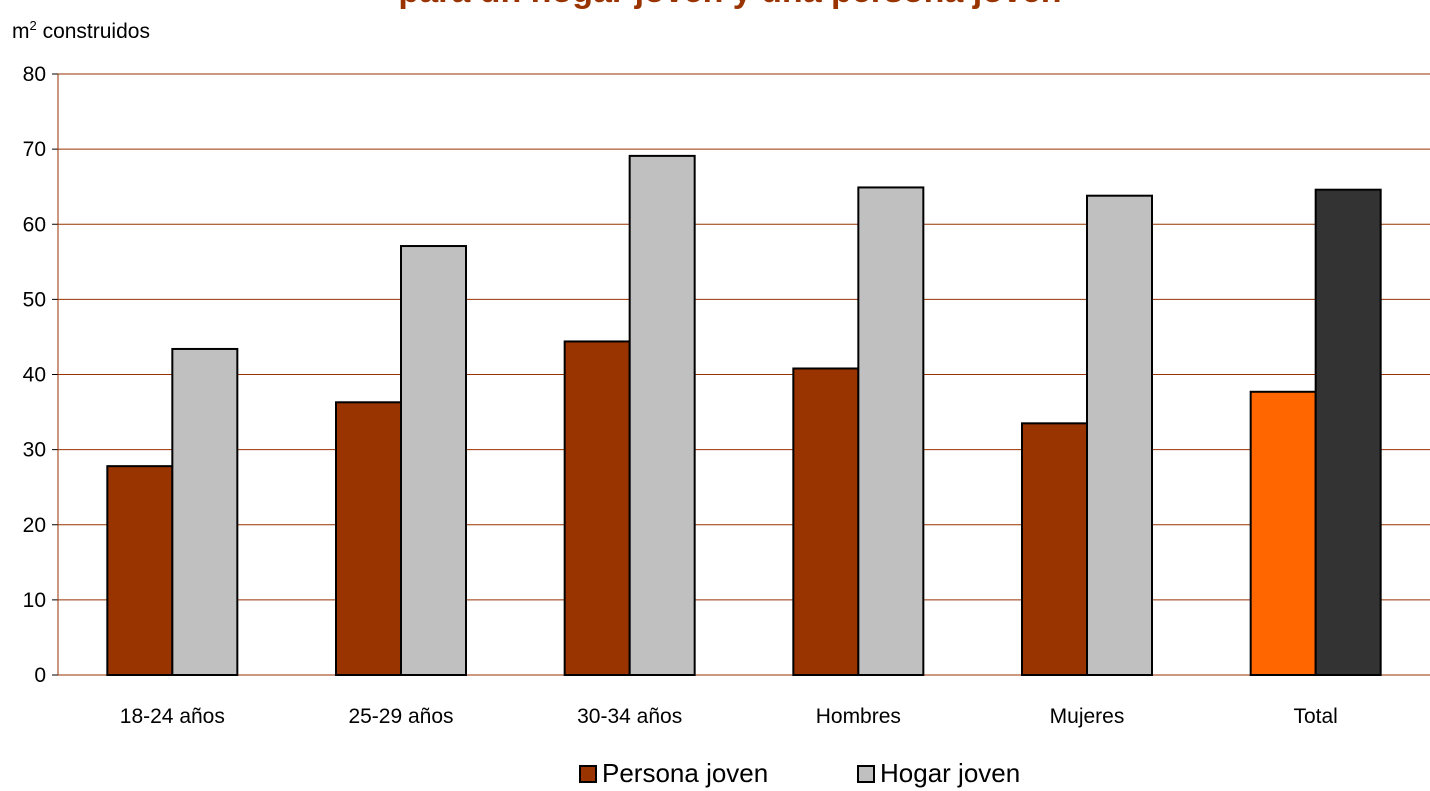 The width and height of the screenshot is (1430, 791). I want to click on y-tick-label-50: 50, so click(34, 299).